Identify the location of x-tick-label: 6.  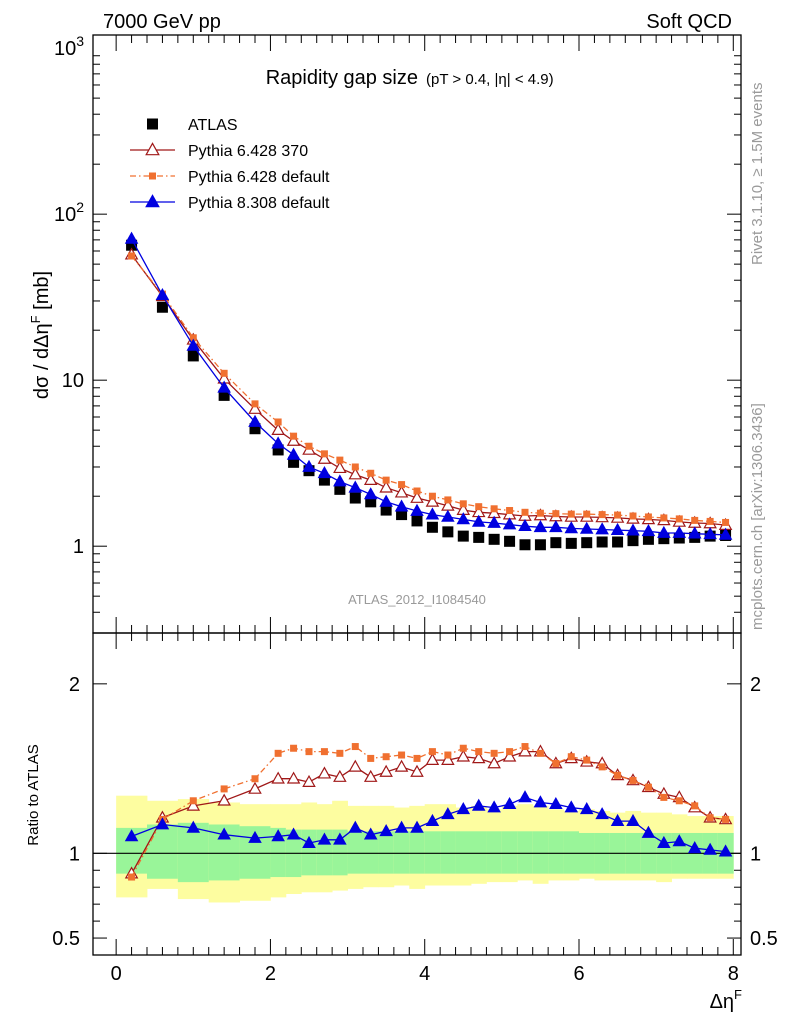
(578, 974).